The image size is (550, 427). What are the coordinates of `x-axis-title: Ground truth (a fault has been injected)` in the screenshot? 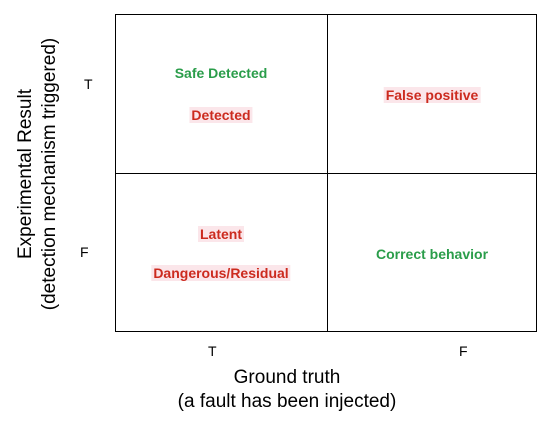 It's located at (275, 390).